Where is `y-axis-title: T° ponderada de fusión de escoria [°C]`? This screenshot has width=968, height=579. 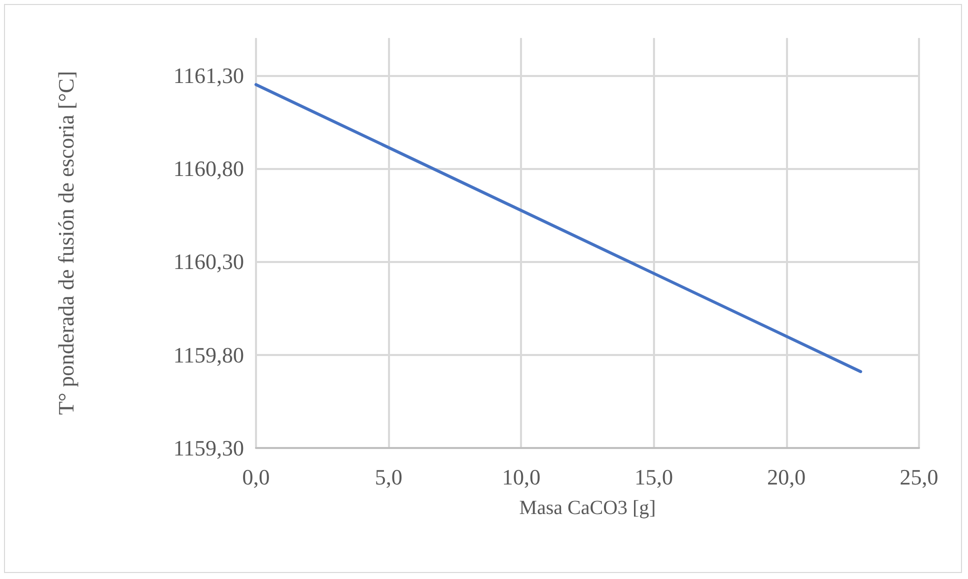 y-axis-title: T° ponderada de fusión de escoria [°C] is located at coordinates (66, 243).